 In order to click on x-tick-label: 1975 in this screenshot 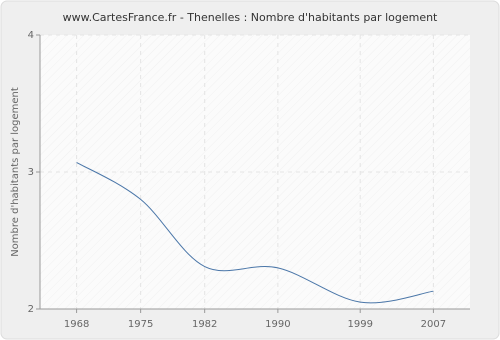, I will do `click(140, 324)`.